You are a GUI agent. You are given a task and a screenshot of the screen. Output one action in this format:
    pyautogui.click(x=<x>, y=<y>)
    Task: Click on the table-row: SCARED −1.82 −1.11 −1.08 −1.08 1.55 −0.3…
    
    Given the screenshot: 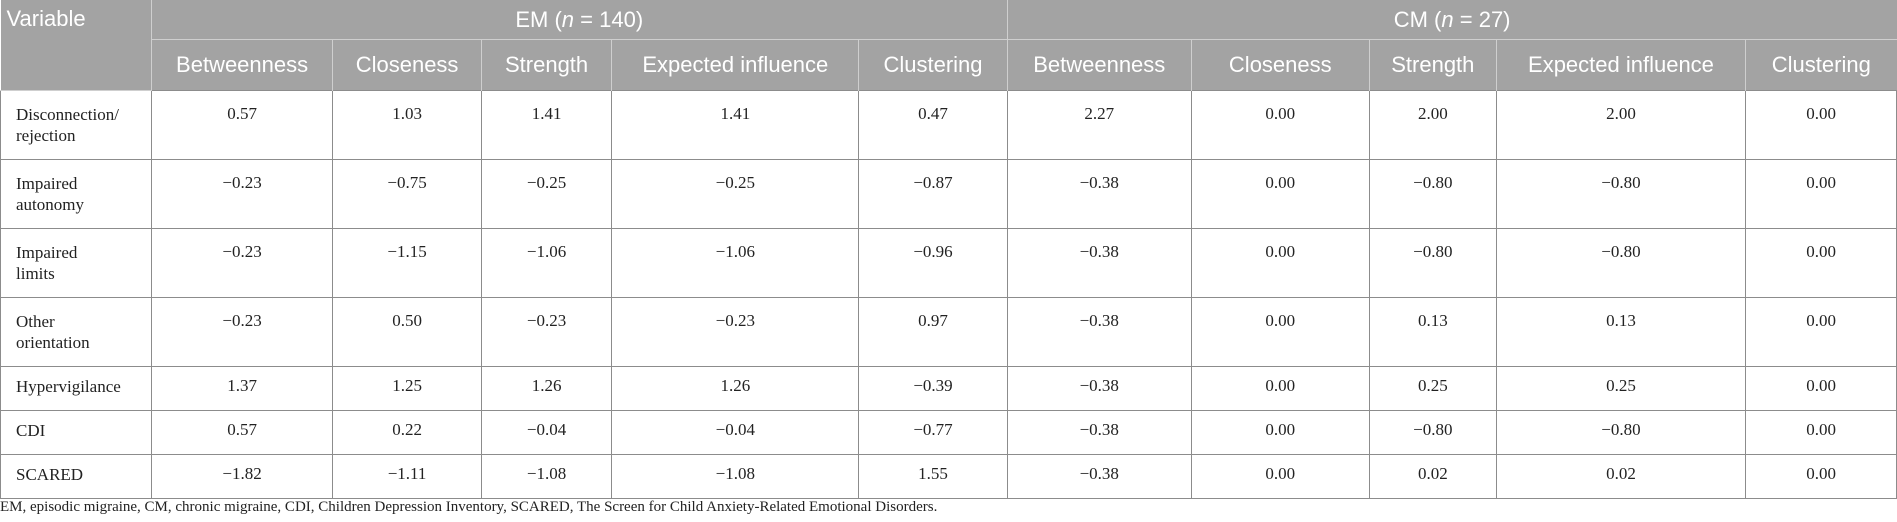 What is the action you would take?
    pyautogui.click(x=948, y=476)
    